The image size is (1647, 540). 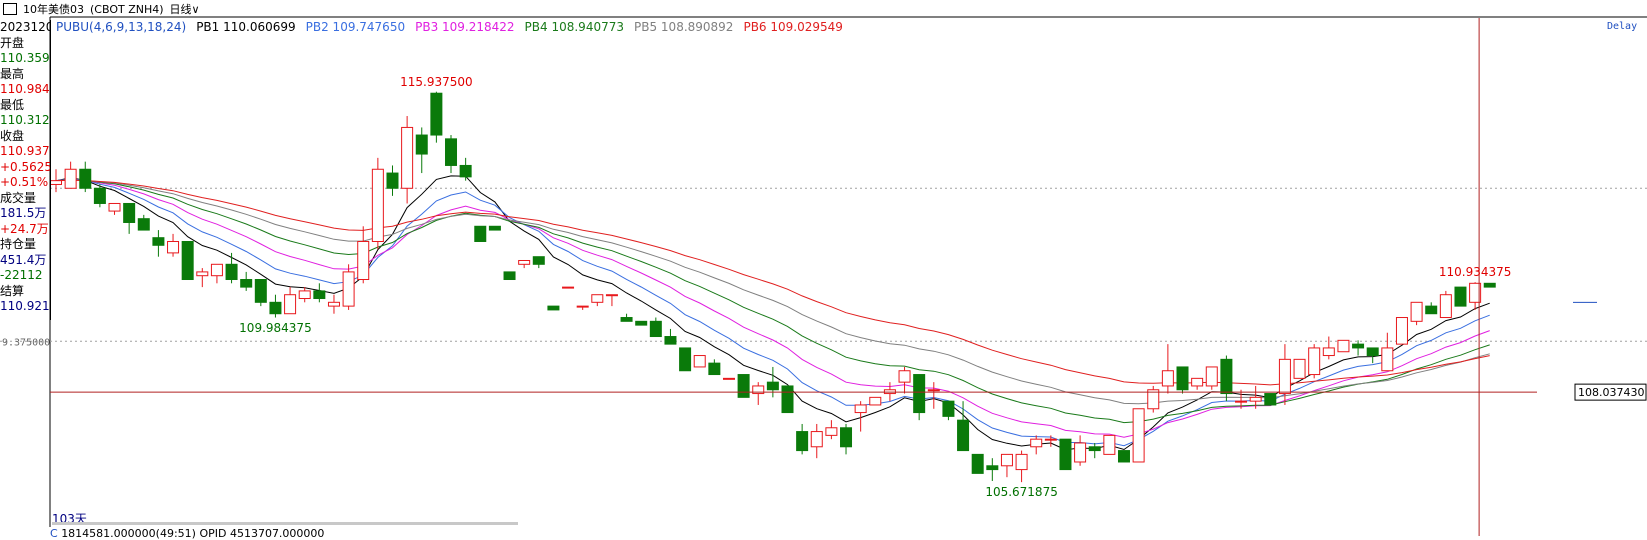 I want to click on info-row: 结算, so click(x=12, y=290).